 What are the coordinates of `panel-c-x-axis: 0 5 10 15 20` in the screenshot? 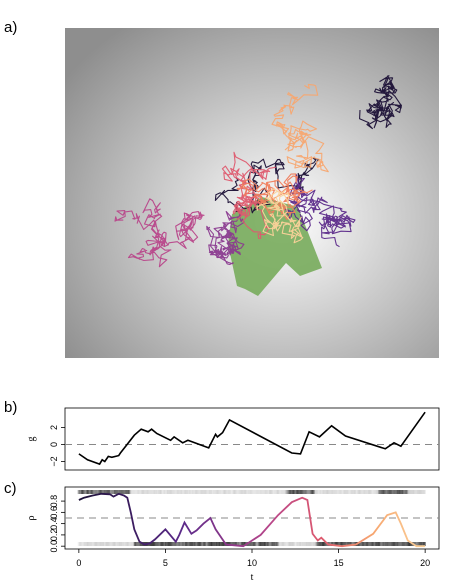 It's located at (253, 558).